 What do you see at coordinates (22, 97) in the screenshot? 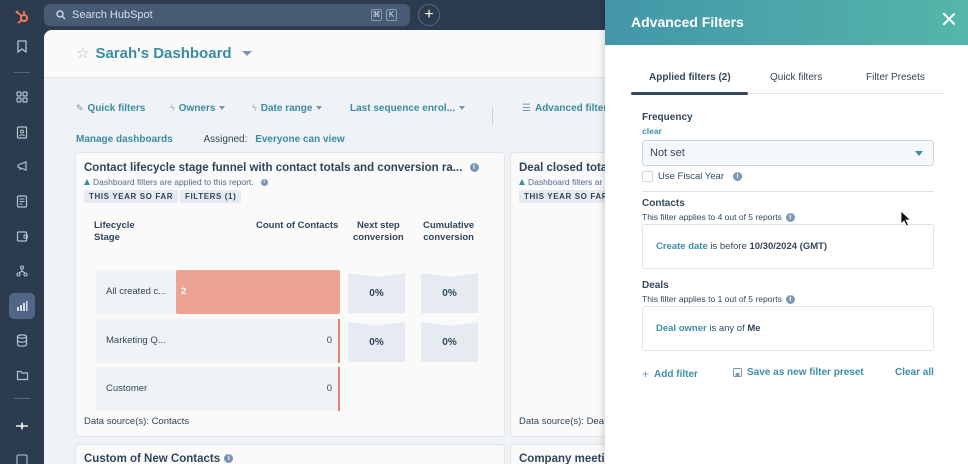
I see `grid-icon` at bounding box center [22, 97].